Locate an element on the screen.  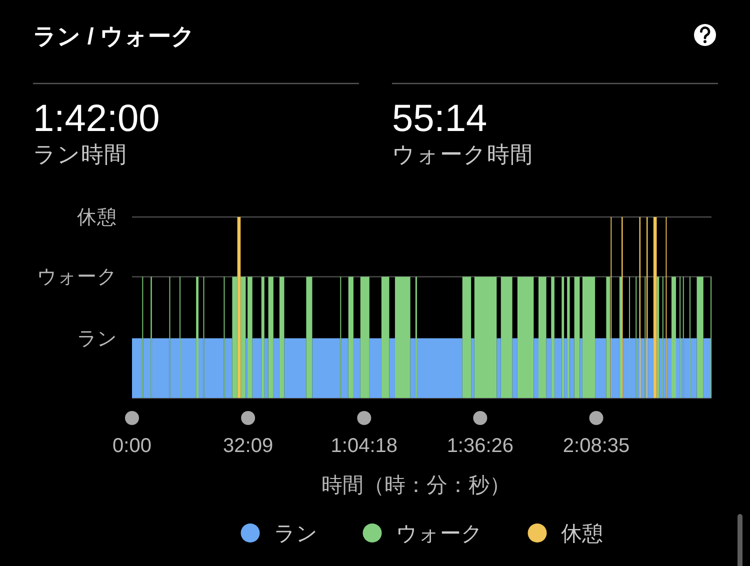
text: 1:42:00 is located at coordinates (96, 119).